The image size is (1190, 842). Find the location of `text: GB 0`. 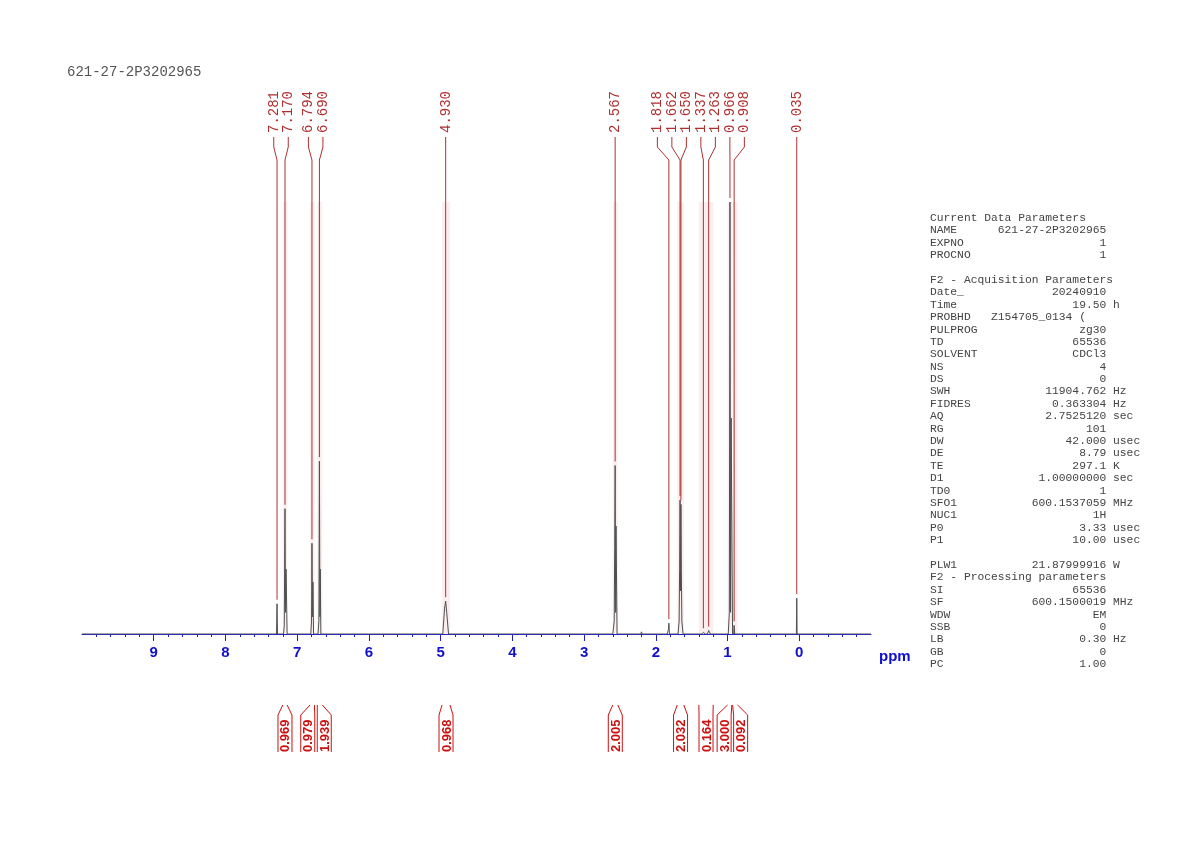

text: GB 0 is located at coordinates (1019, 652).